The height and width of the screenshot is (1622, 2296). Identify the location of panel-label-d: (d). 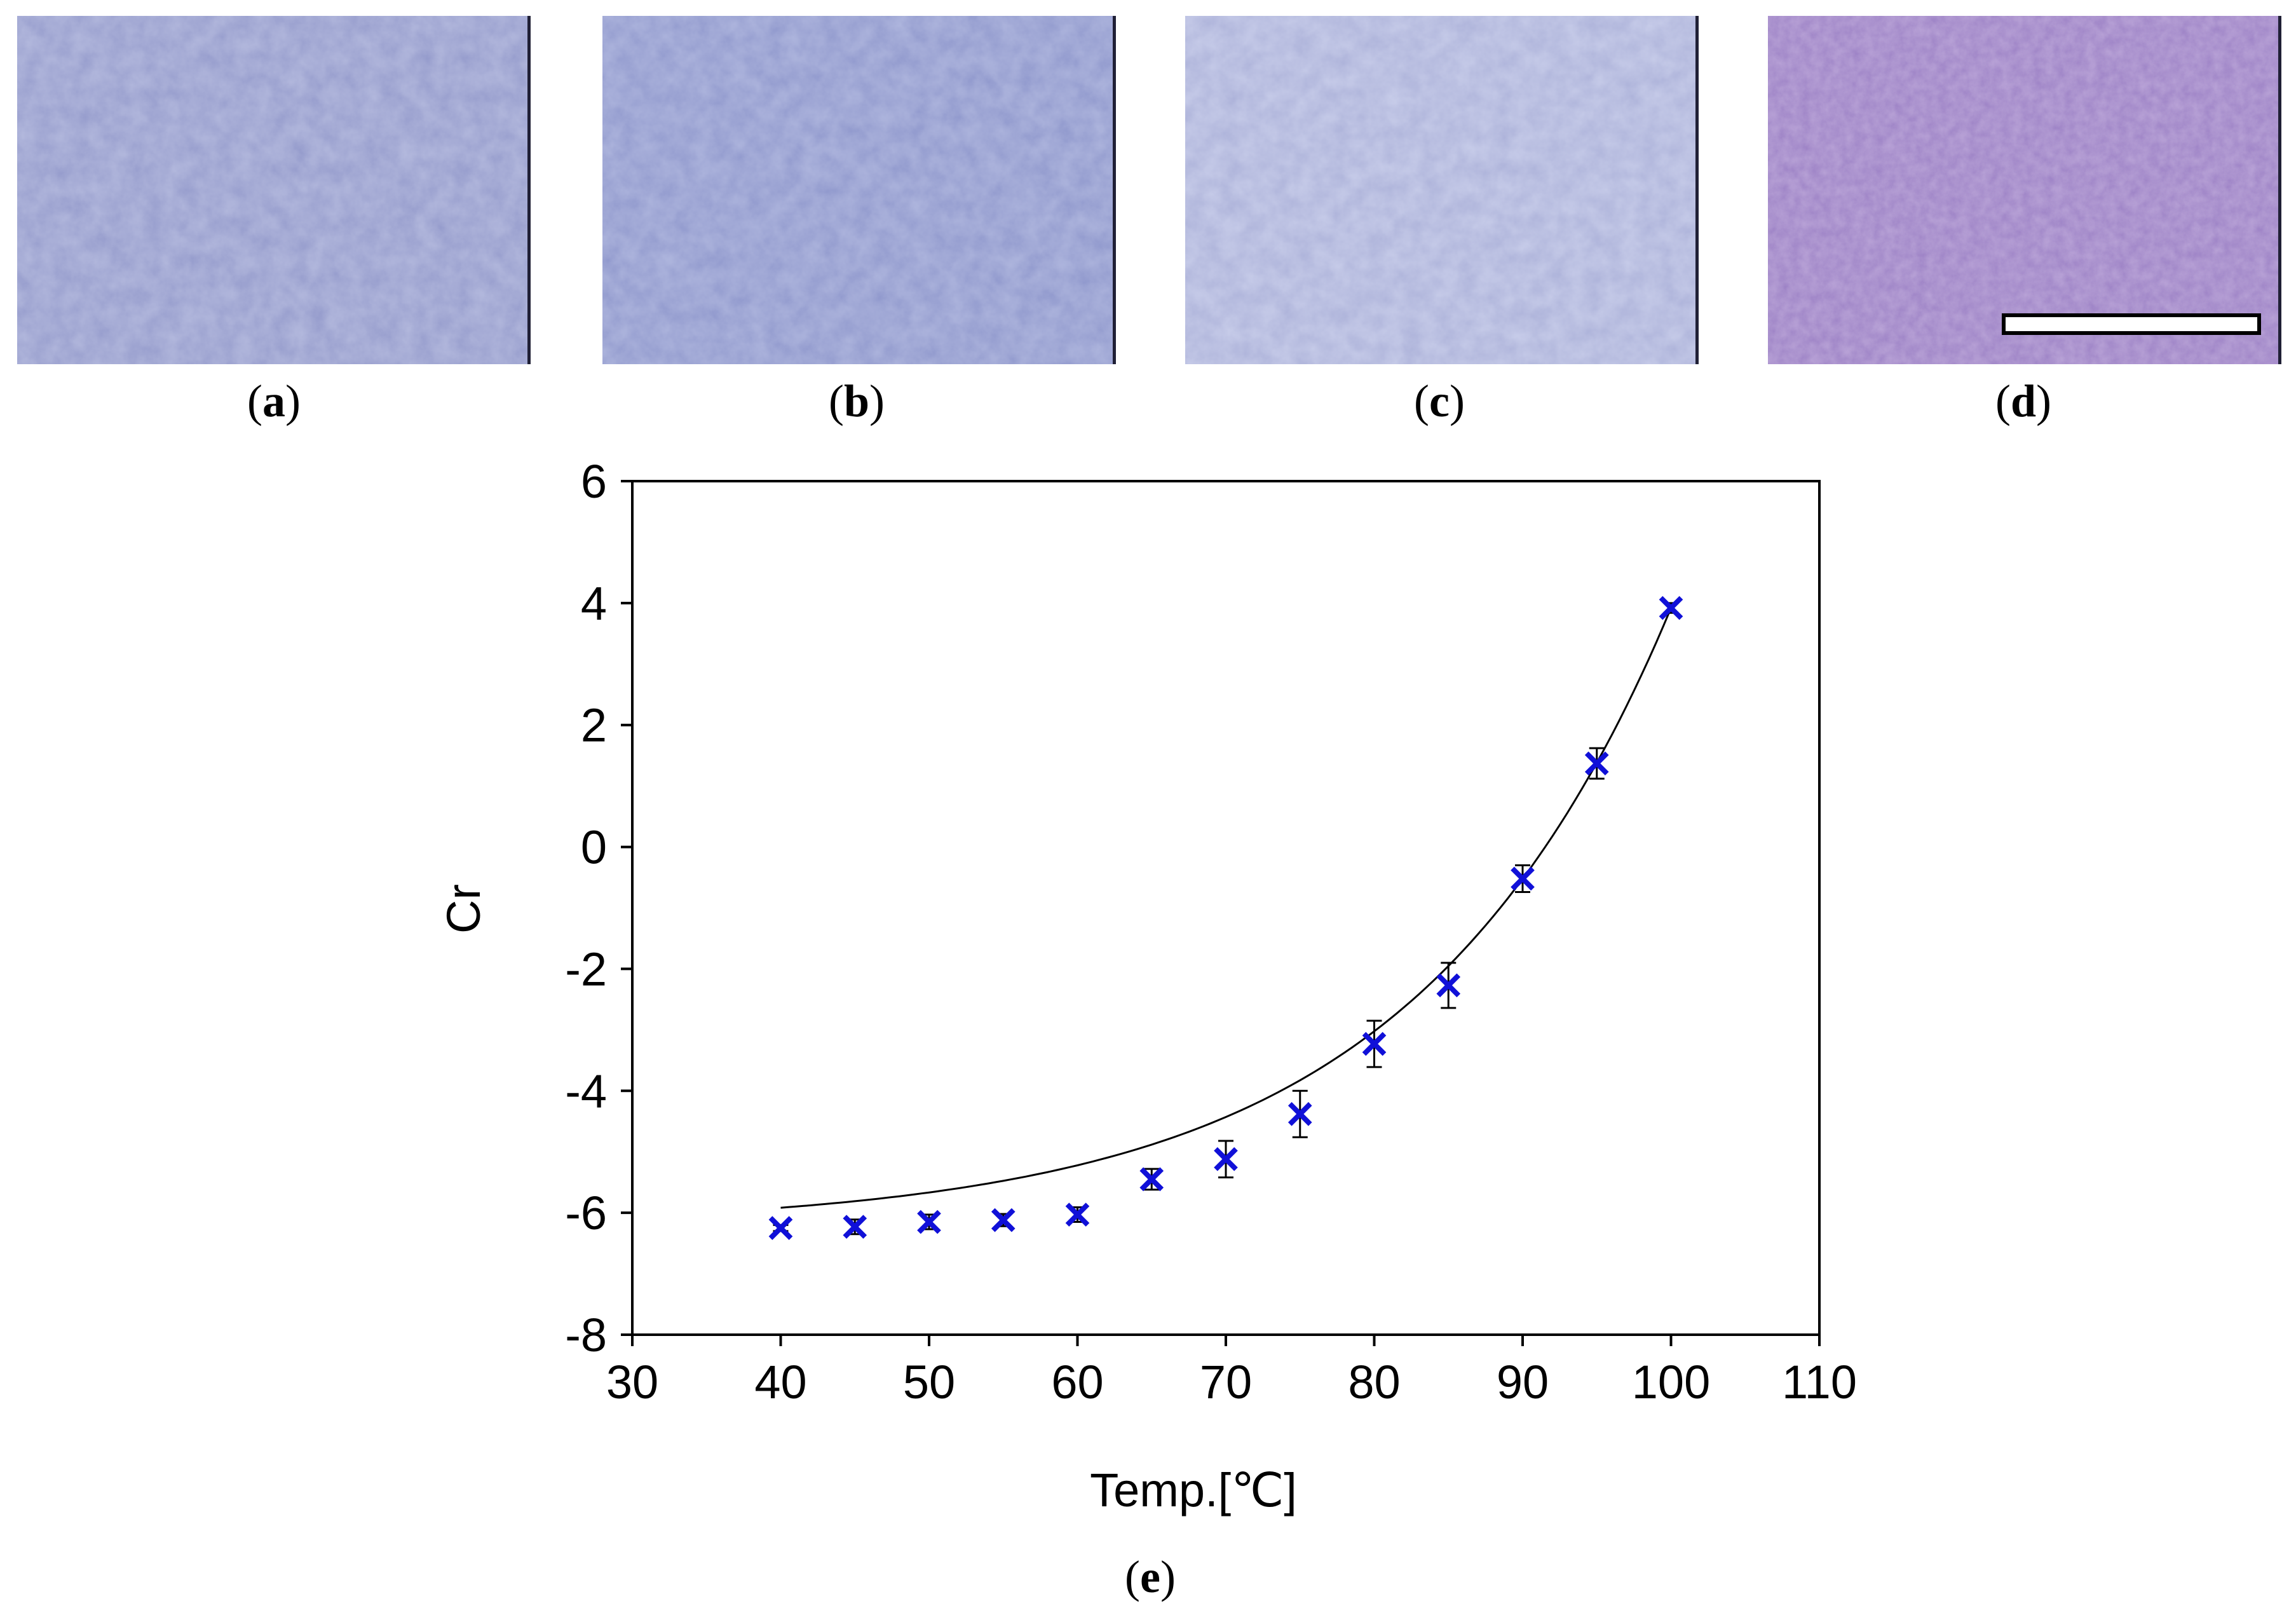
(2023, 401).